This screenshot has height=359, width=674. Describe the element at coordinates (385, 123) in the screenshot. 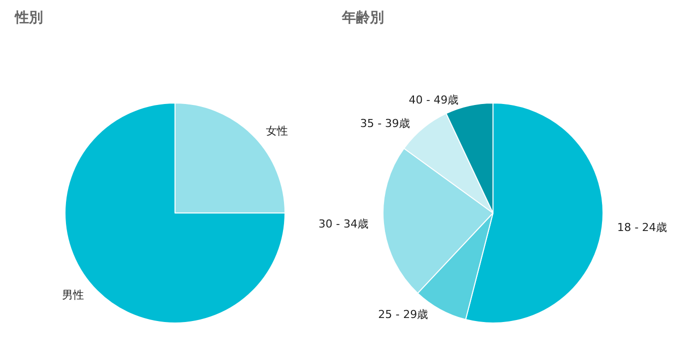

I see `slice-label: 35 - 39歳` at that location.